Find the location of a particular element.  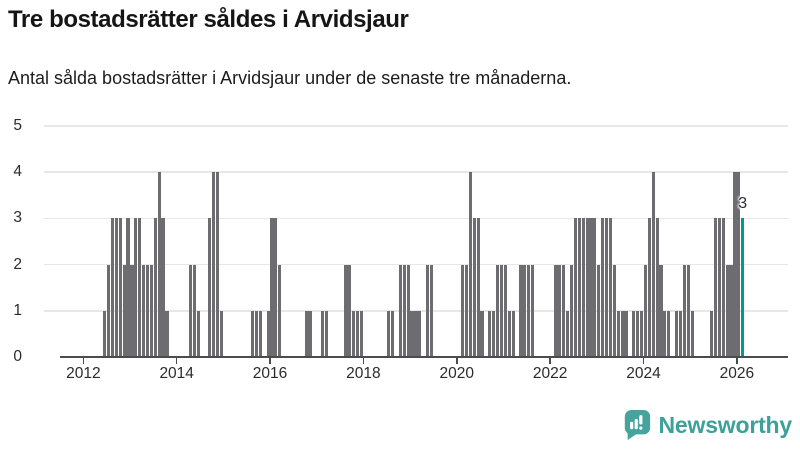

newsworthy-logo-icon is located at coordinates (637, 425).